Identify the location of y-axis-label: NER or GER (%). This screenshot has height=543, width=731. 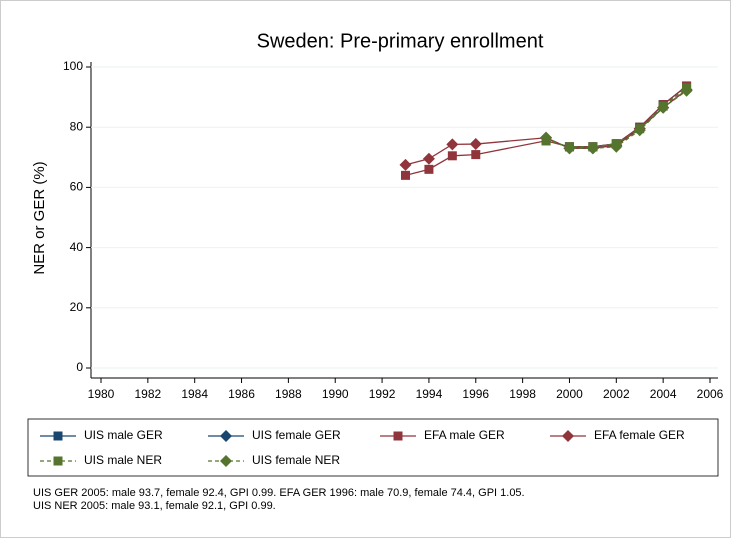
(39, 217).